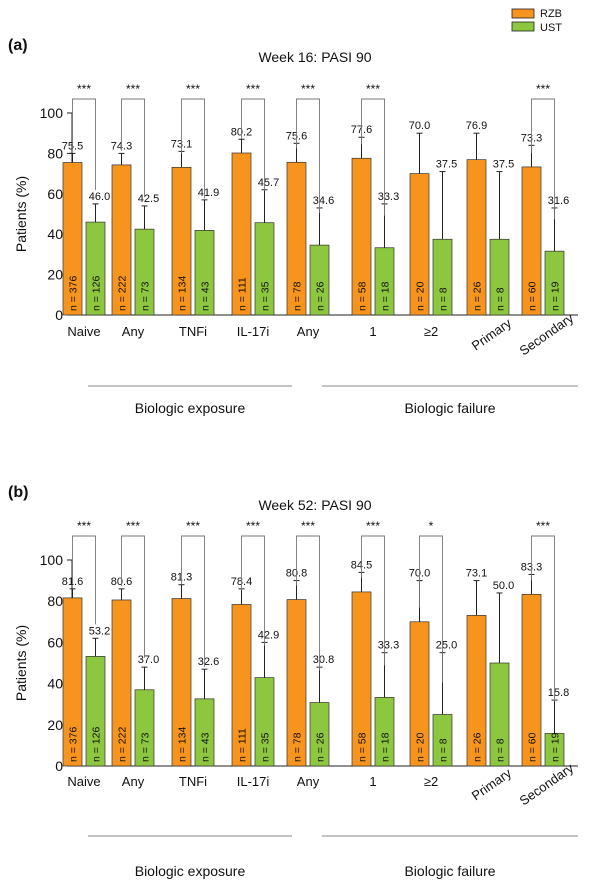 The width and height of the screenshot is (595, 888). What do you see at coordinates (74, 744) in the screenshot?
I see `n-label: n = 376` at bounding box center [74, 744].